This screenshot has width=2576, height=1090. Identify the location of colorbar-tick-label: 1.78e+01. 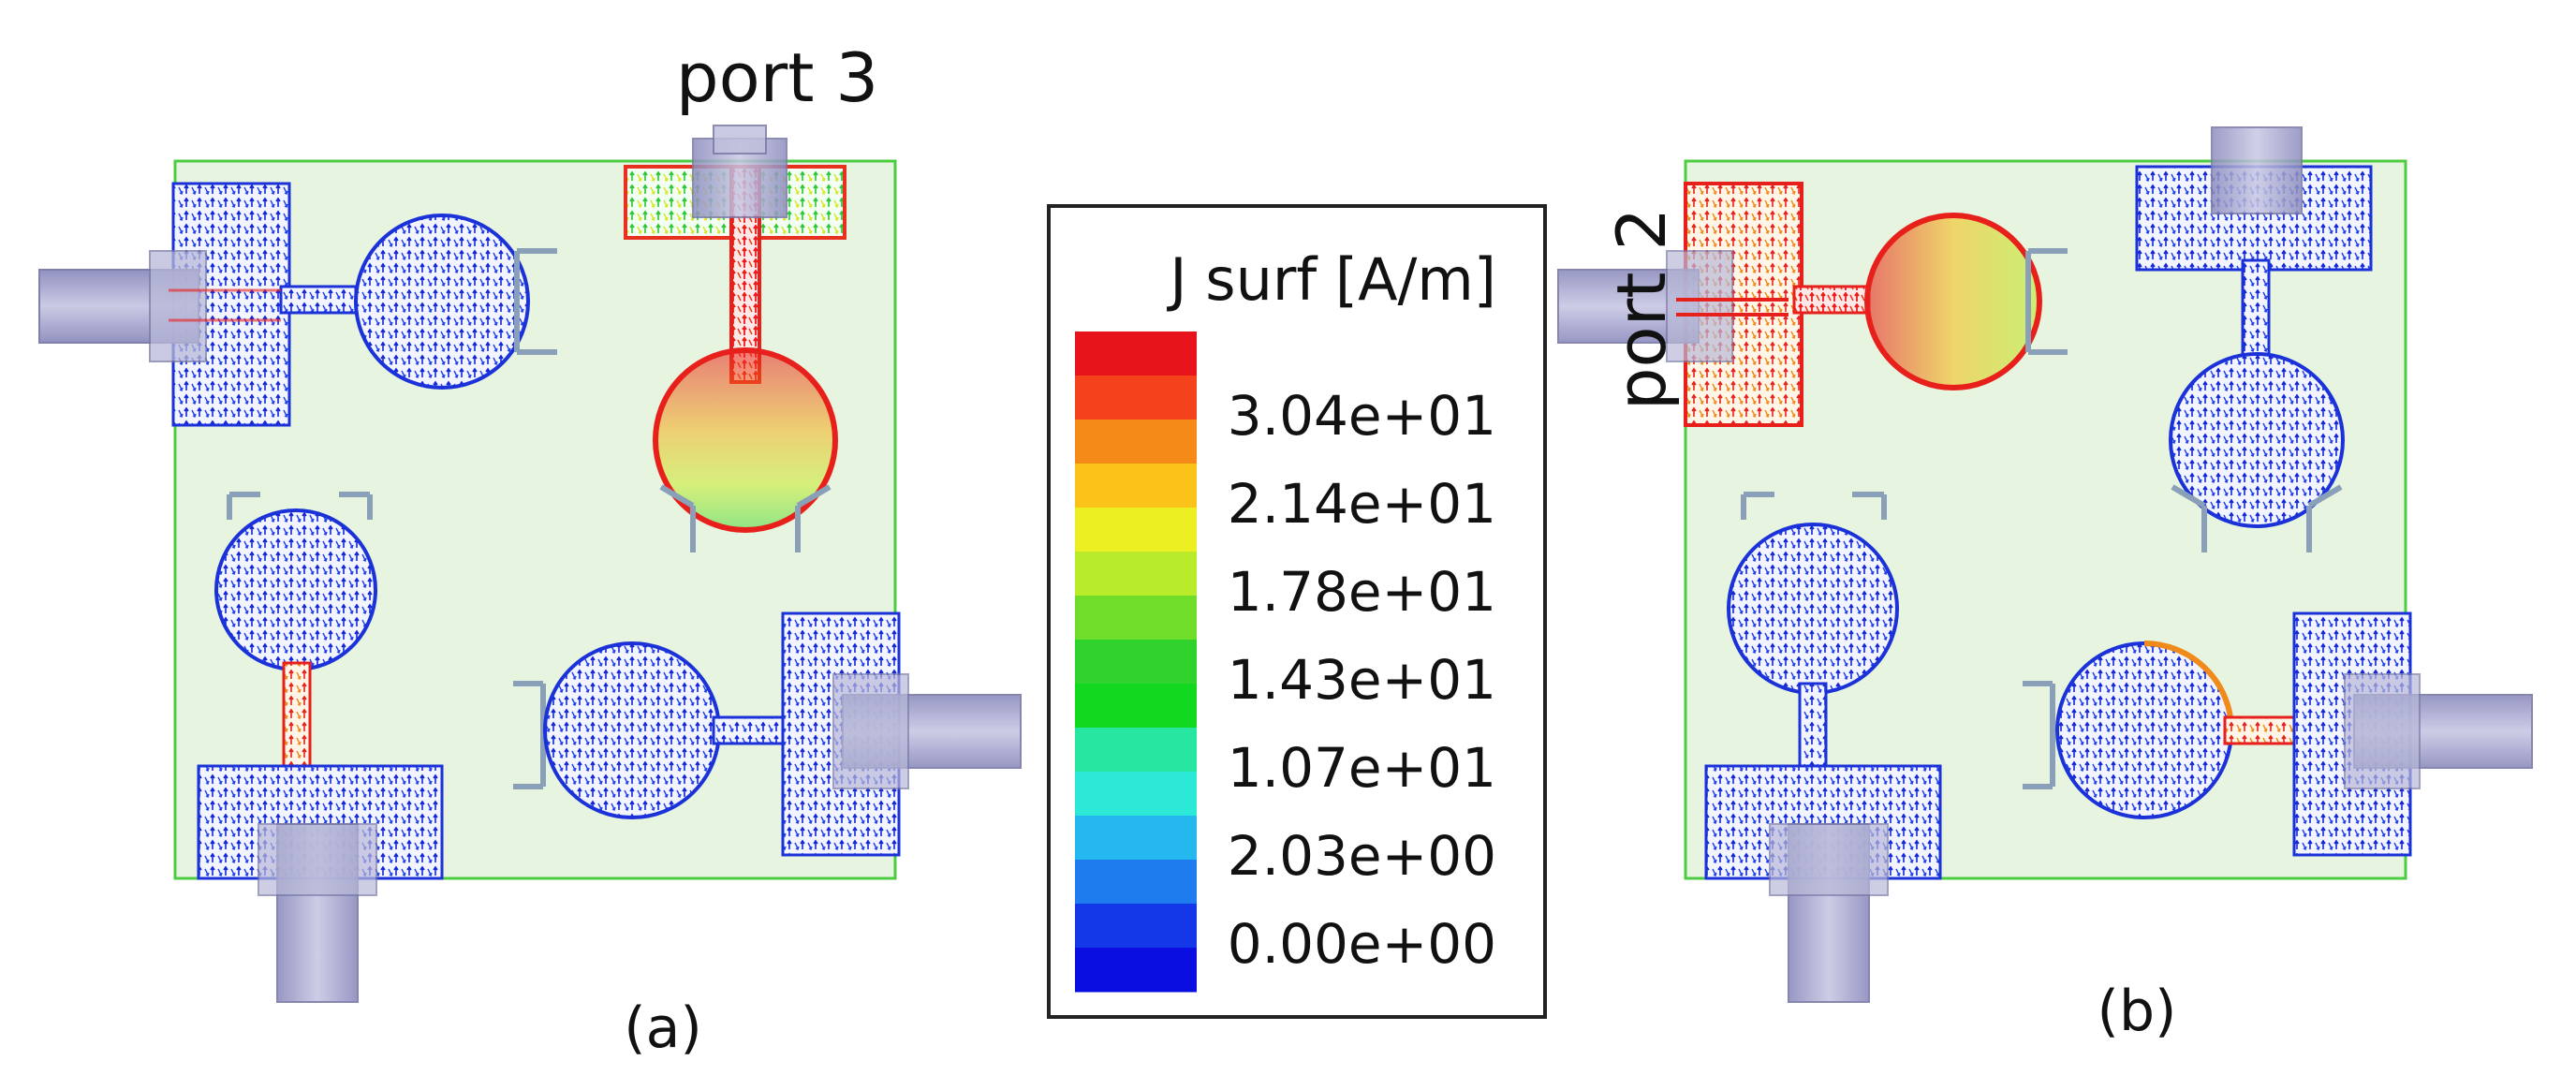
(1362, 592).